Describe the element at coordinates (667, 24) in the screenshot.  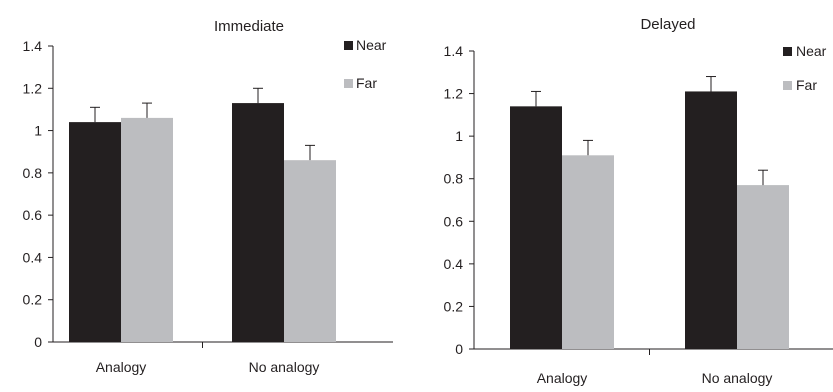
I see `chart-title: Delayed` at that location.